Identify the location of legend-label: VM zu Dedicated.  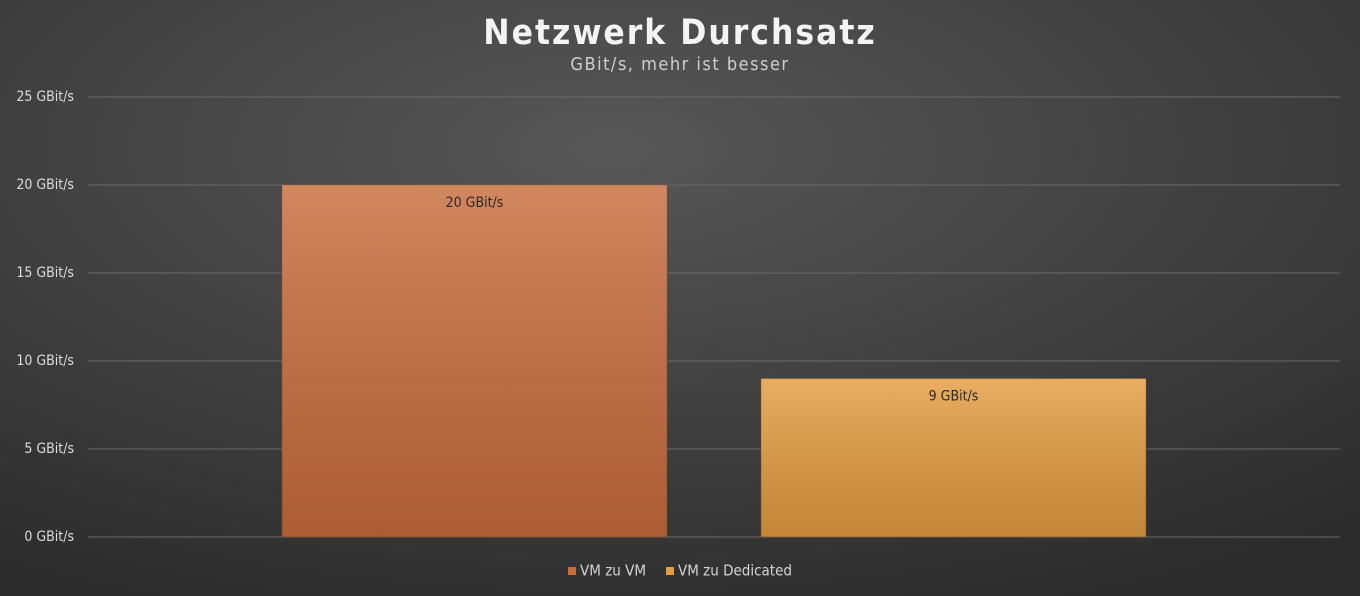
(735, 571).